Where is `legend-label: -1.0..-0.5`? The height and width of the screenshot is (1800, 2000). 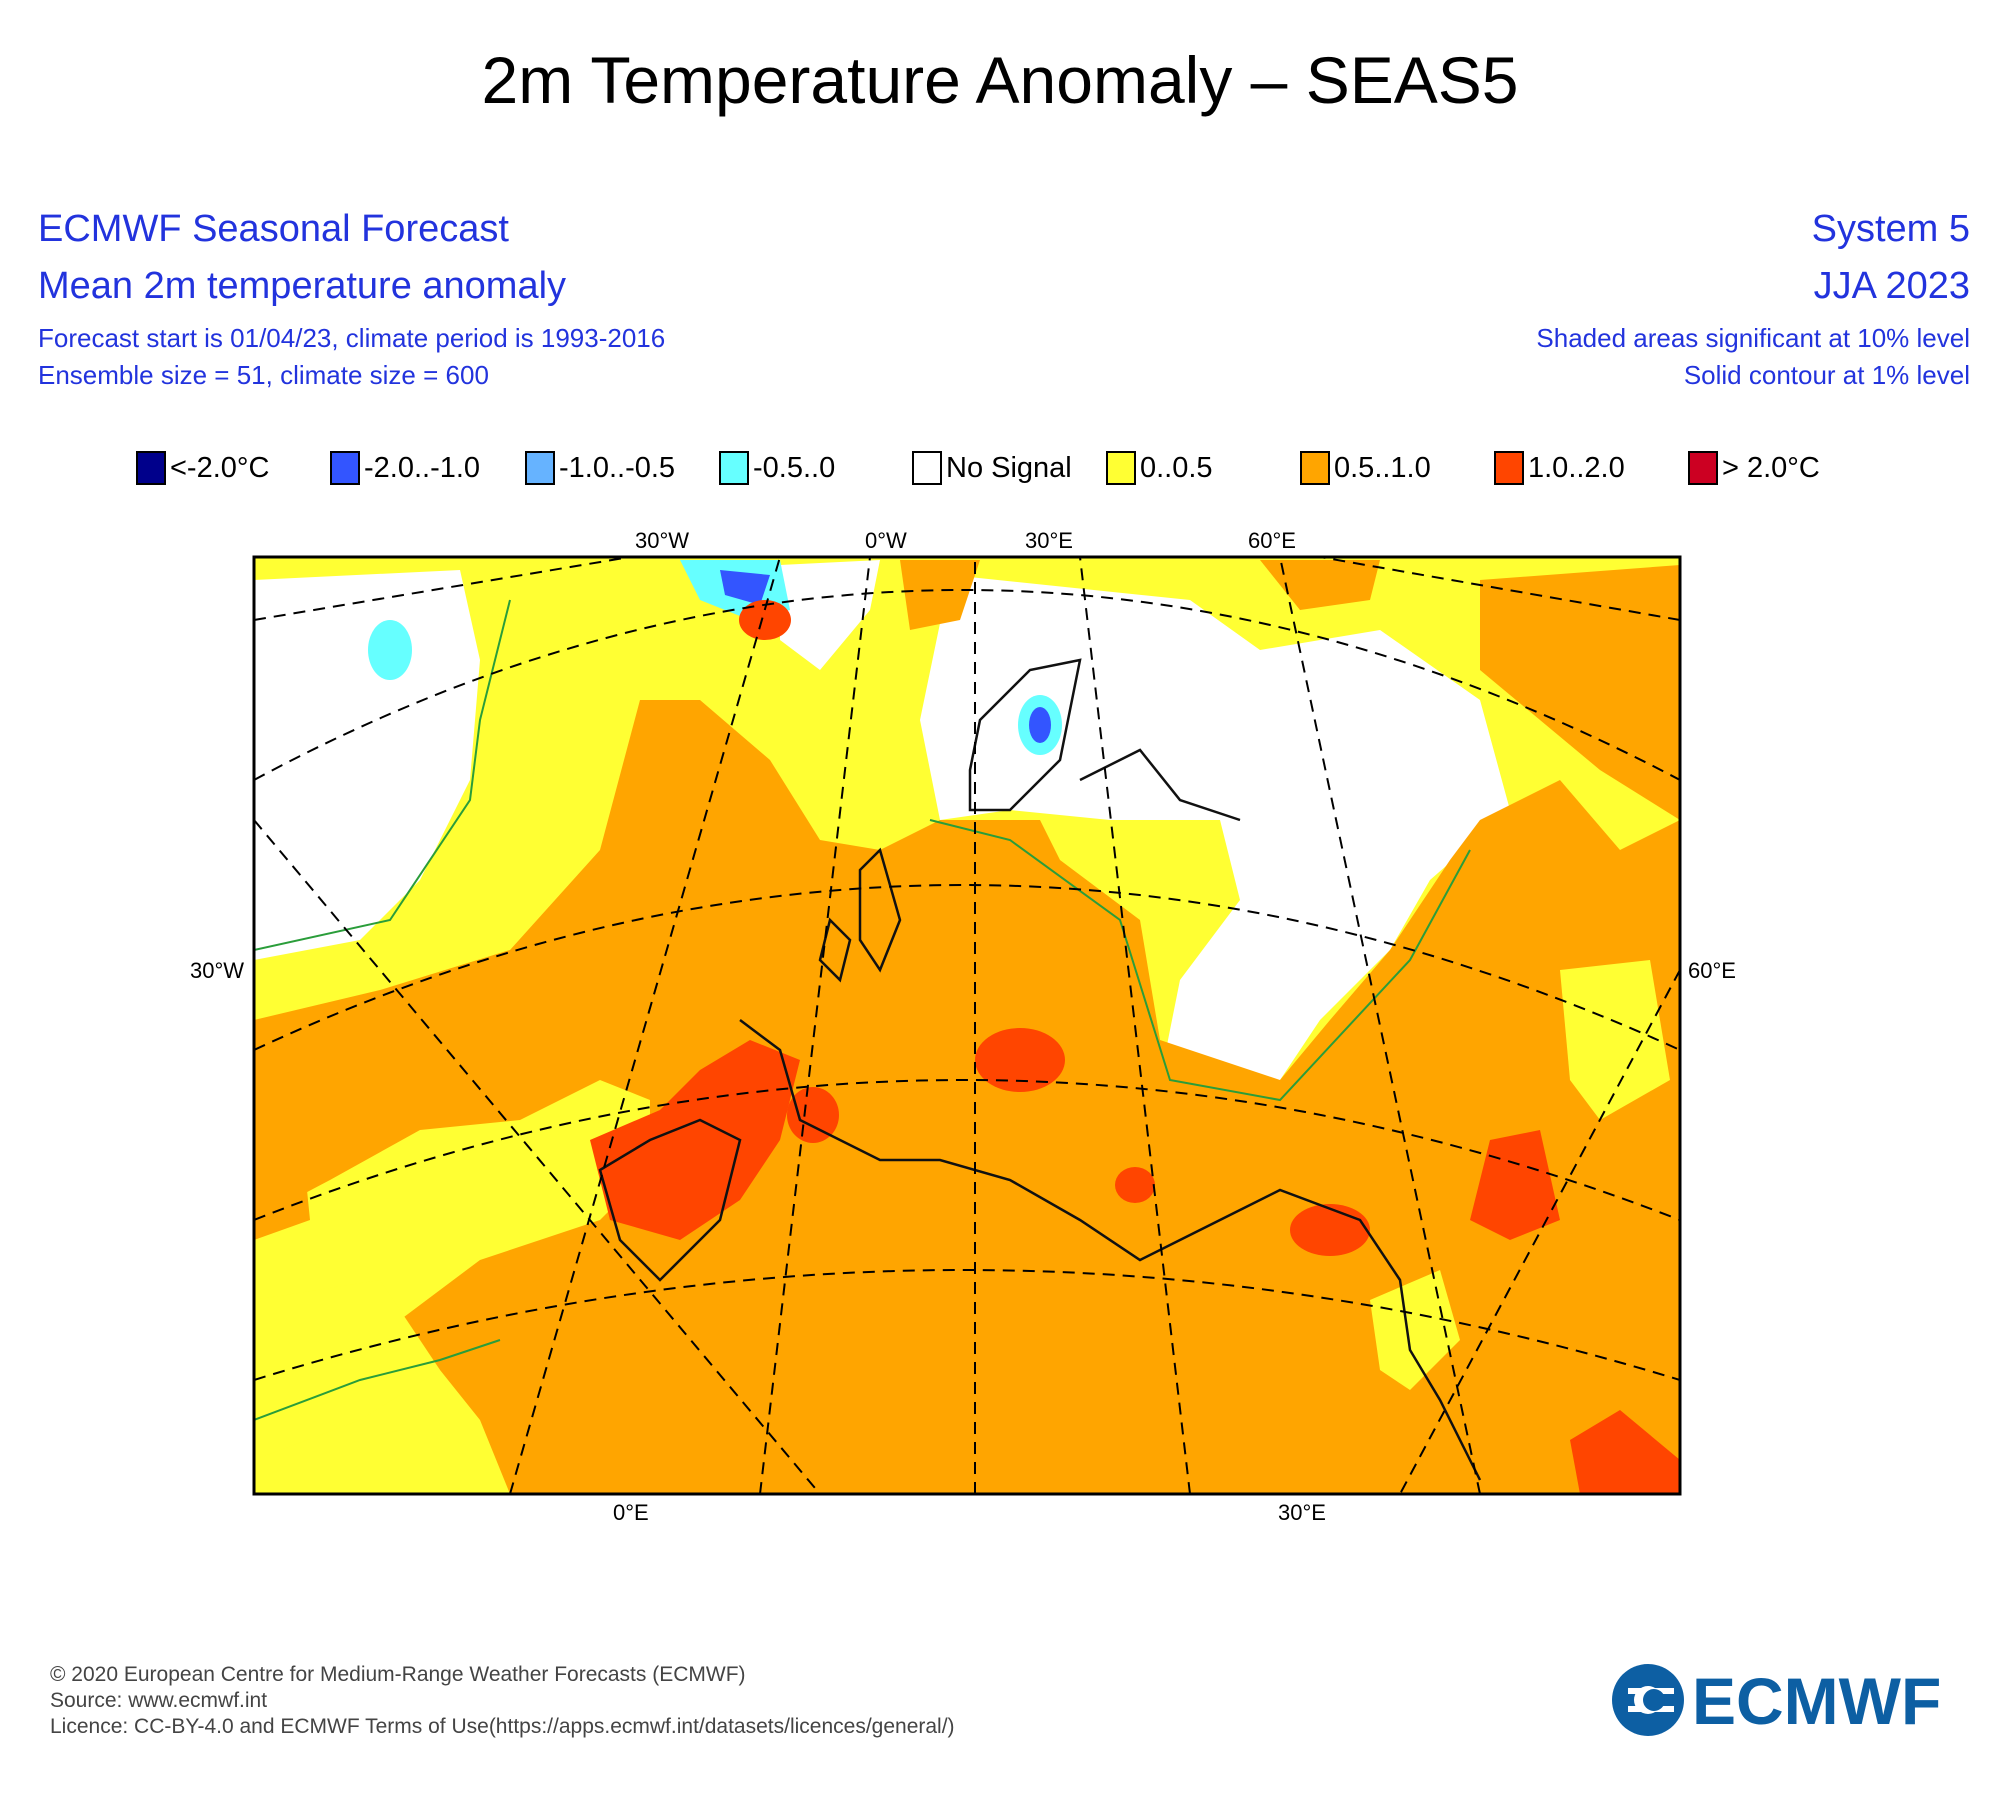
legend-label: -1.0..-0.5 is located at coordinates (617, 467).